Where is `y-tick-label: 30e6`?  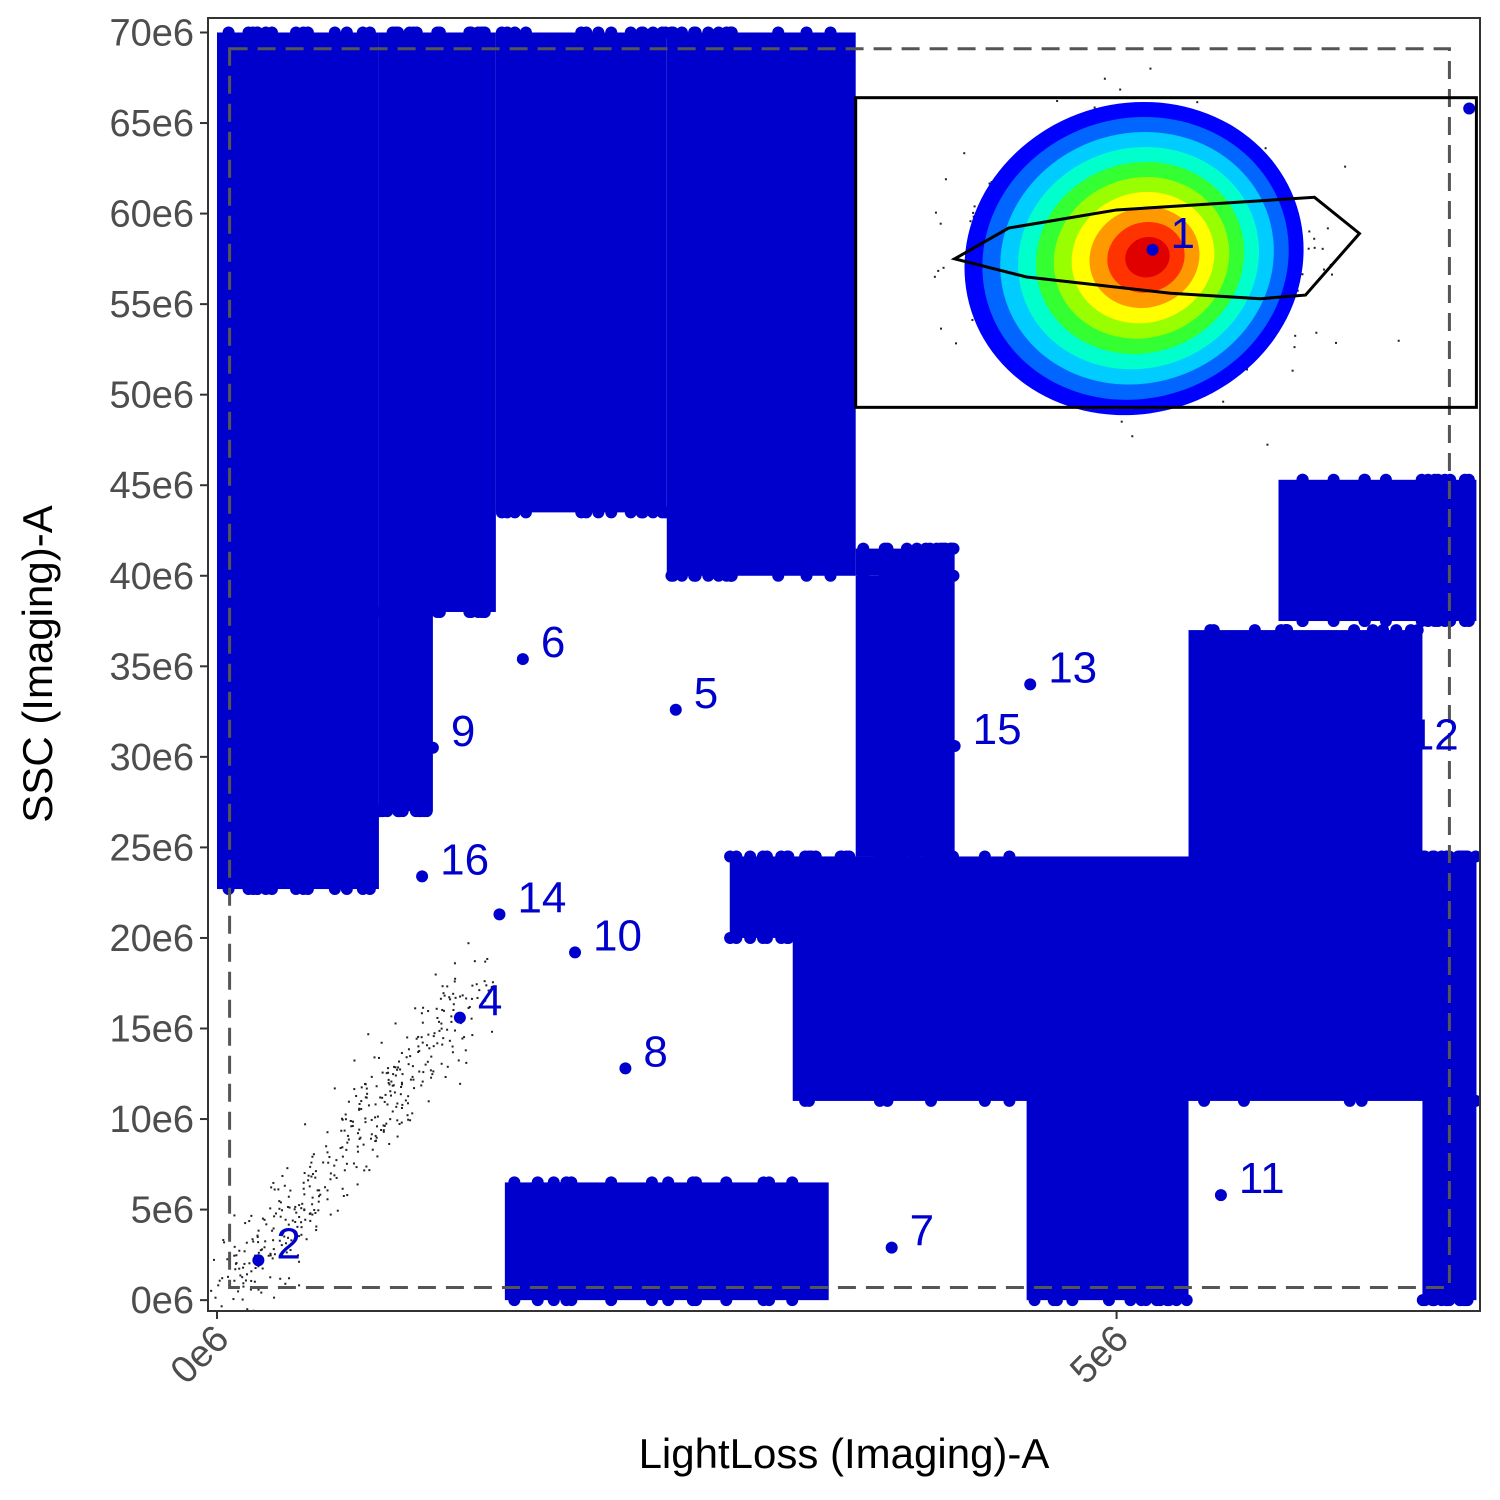 y-tick-label: 30e6 is located at coordinates (151, 758).